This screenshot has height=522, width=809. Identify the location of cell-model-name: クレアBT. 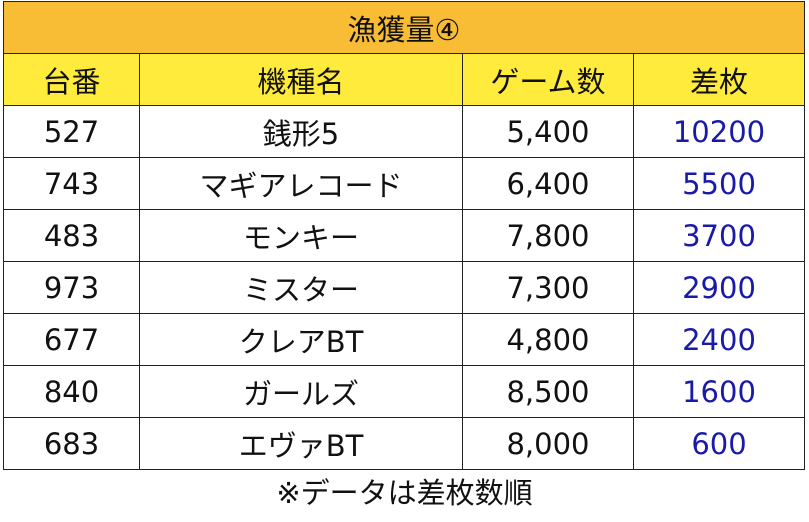
(301, 339).